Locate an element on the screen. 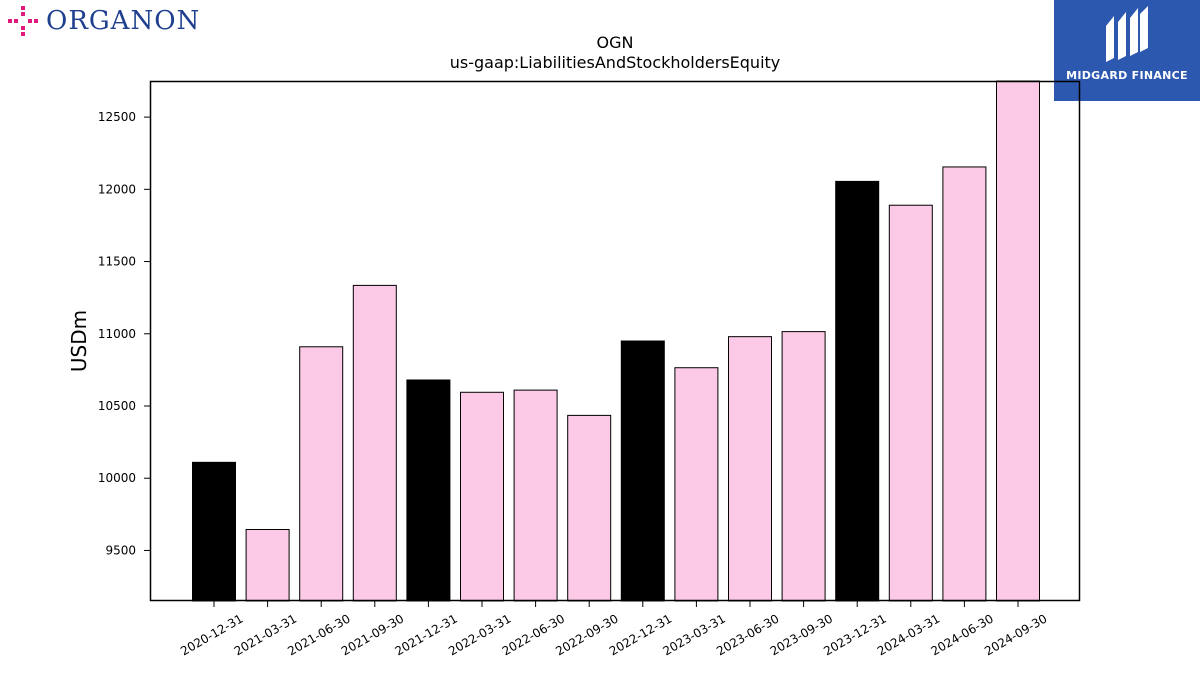  organon-logo-mark is located at coordinates (23, 21).